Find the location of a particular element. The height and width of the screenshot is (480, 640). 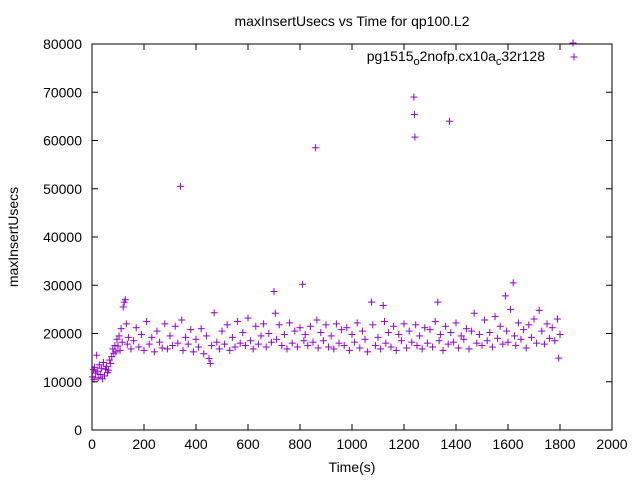

x-tick: 1800 is located at coordinates (560, 248).